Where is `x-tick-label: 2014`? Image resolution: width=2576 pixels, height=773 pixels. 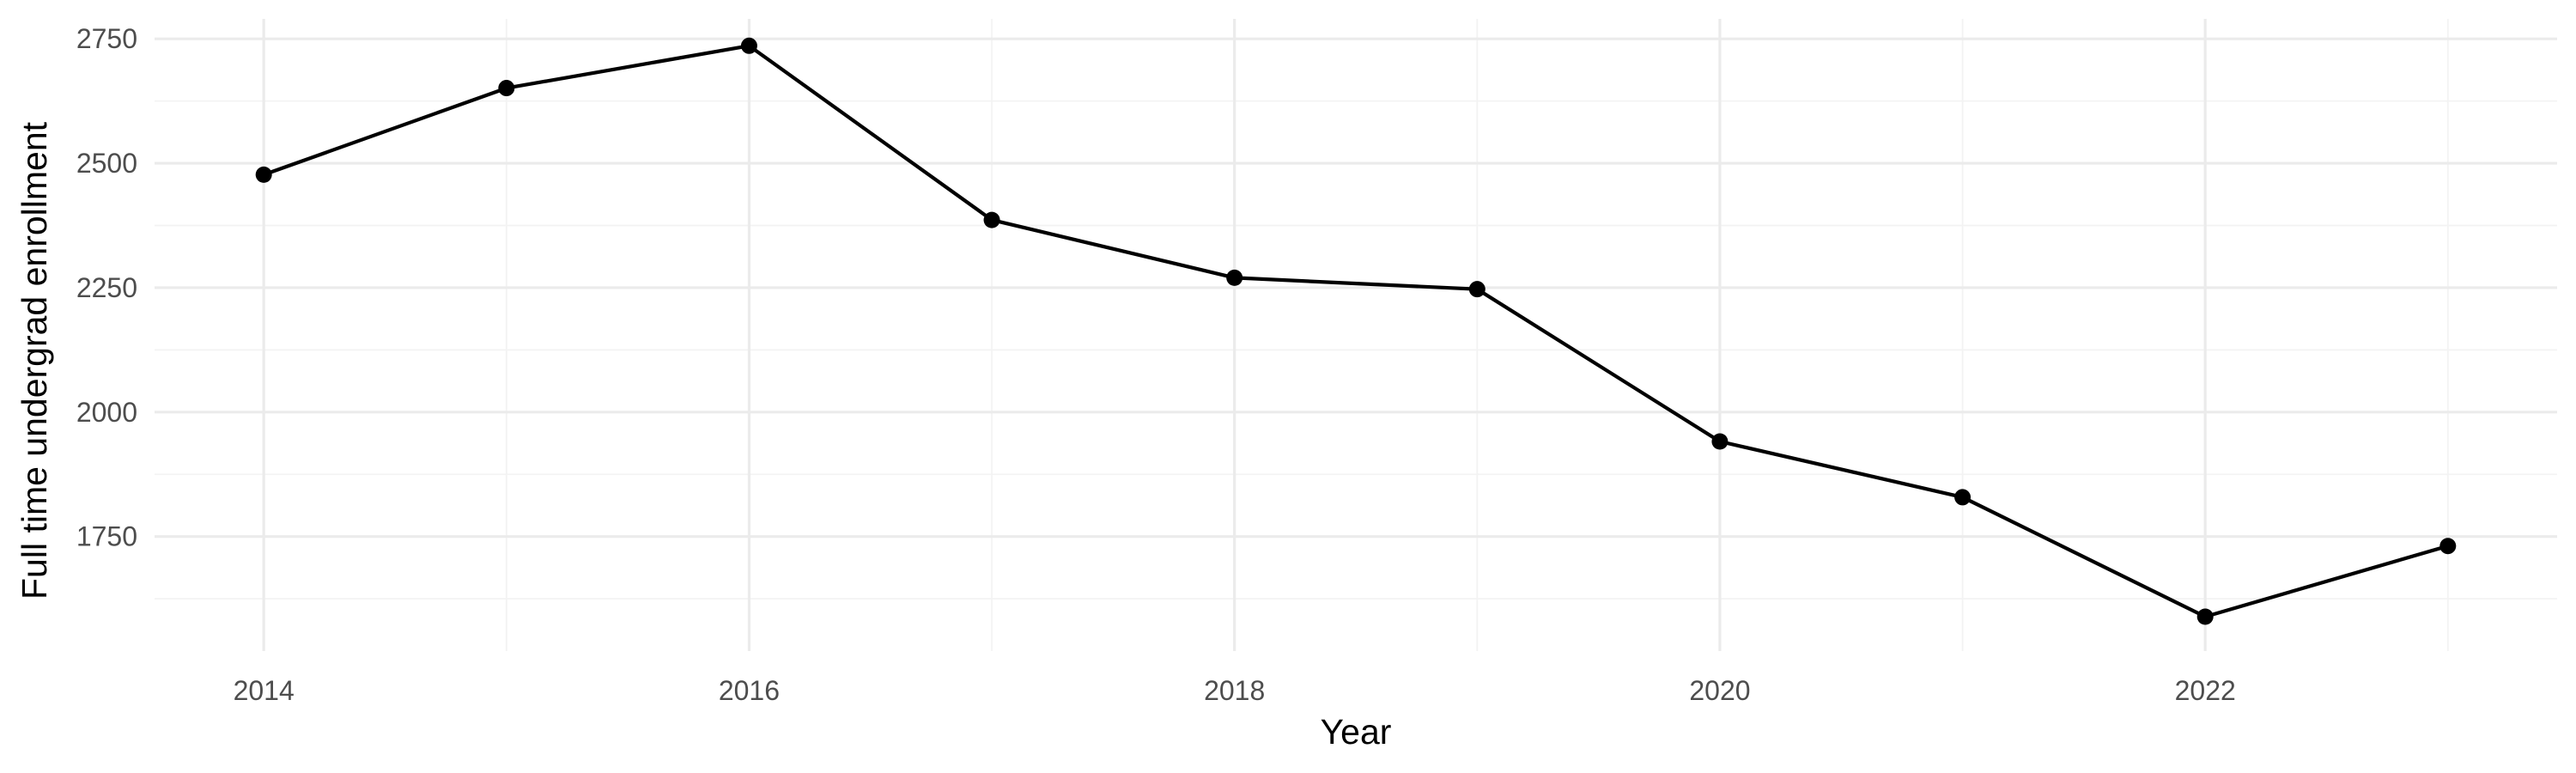
x-tick-label: 2014 is located at coordinates (264, 690).